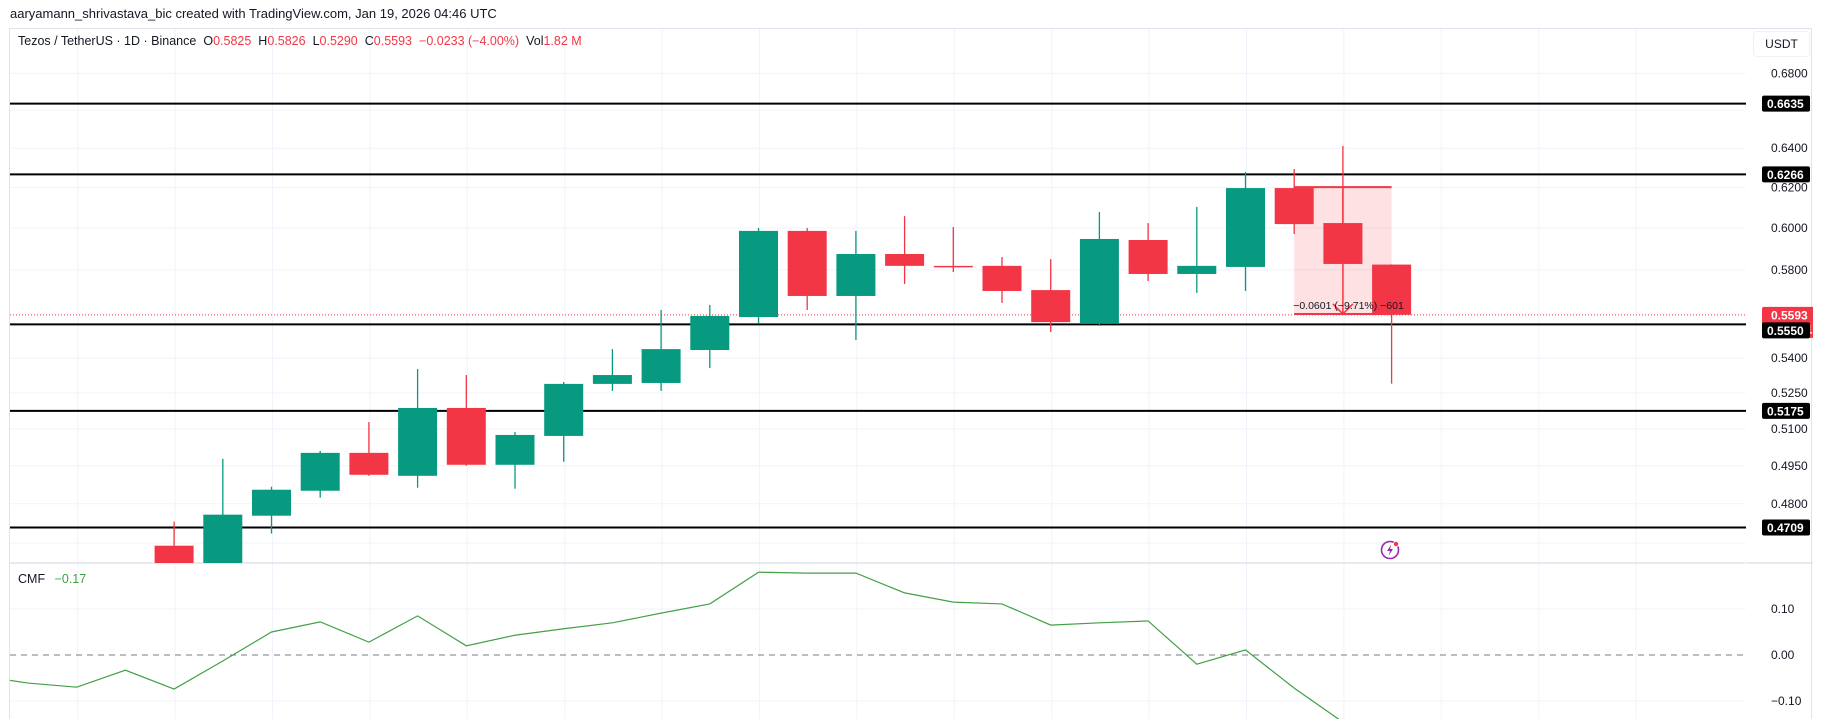  What do you see at coordinates (338, 41) in the screenshot?
I see `low-value: 0.5290` at bounding box center [338, 41].